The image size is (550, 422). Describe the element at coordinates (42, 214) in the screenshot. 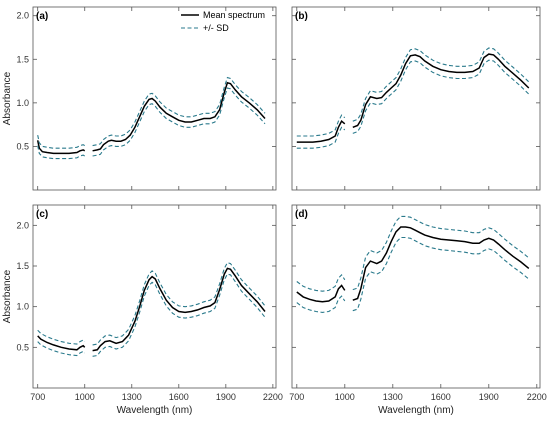

I see `panel-label: (c)` at that location.